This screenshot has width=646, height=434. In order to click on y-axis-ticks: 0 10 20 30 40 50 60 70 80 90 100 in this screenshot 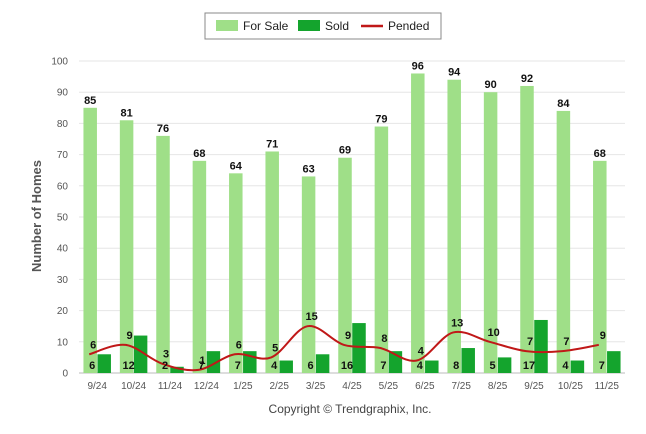, I will do `click(59, 218)`.